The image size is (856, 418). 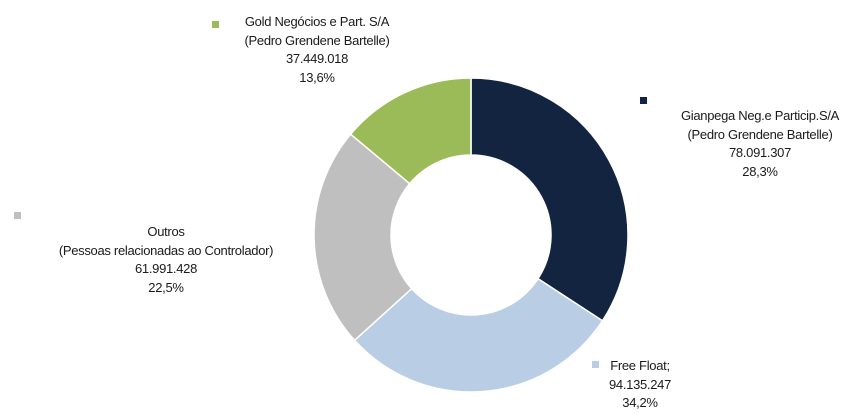 I want to click on label-outros-sub: (Pessoas relacionadas ao Controlador), so click(x=166, y=250).